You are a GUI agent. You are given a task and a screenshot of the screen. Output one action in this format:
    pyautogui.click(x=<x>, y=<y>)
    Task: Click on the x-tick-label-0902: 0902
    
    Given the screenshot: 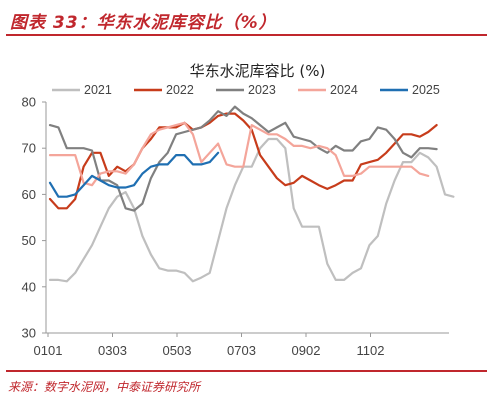 What is the action you would take?
    pyautogui.click(x=306, y=350)
    